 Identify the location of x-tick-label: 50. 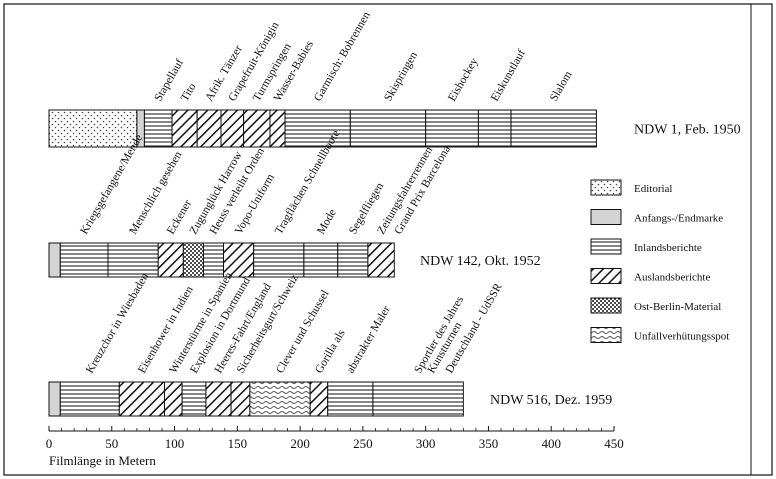
(111, 443).